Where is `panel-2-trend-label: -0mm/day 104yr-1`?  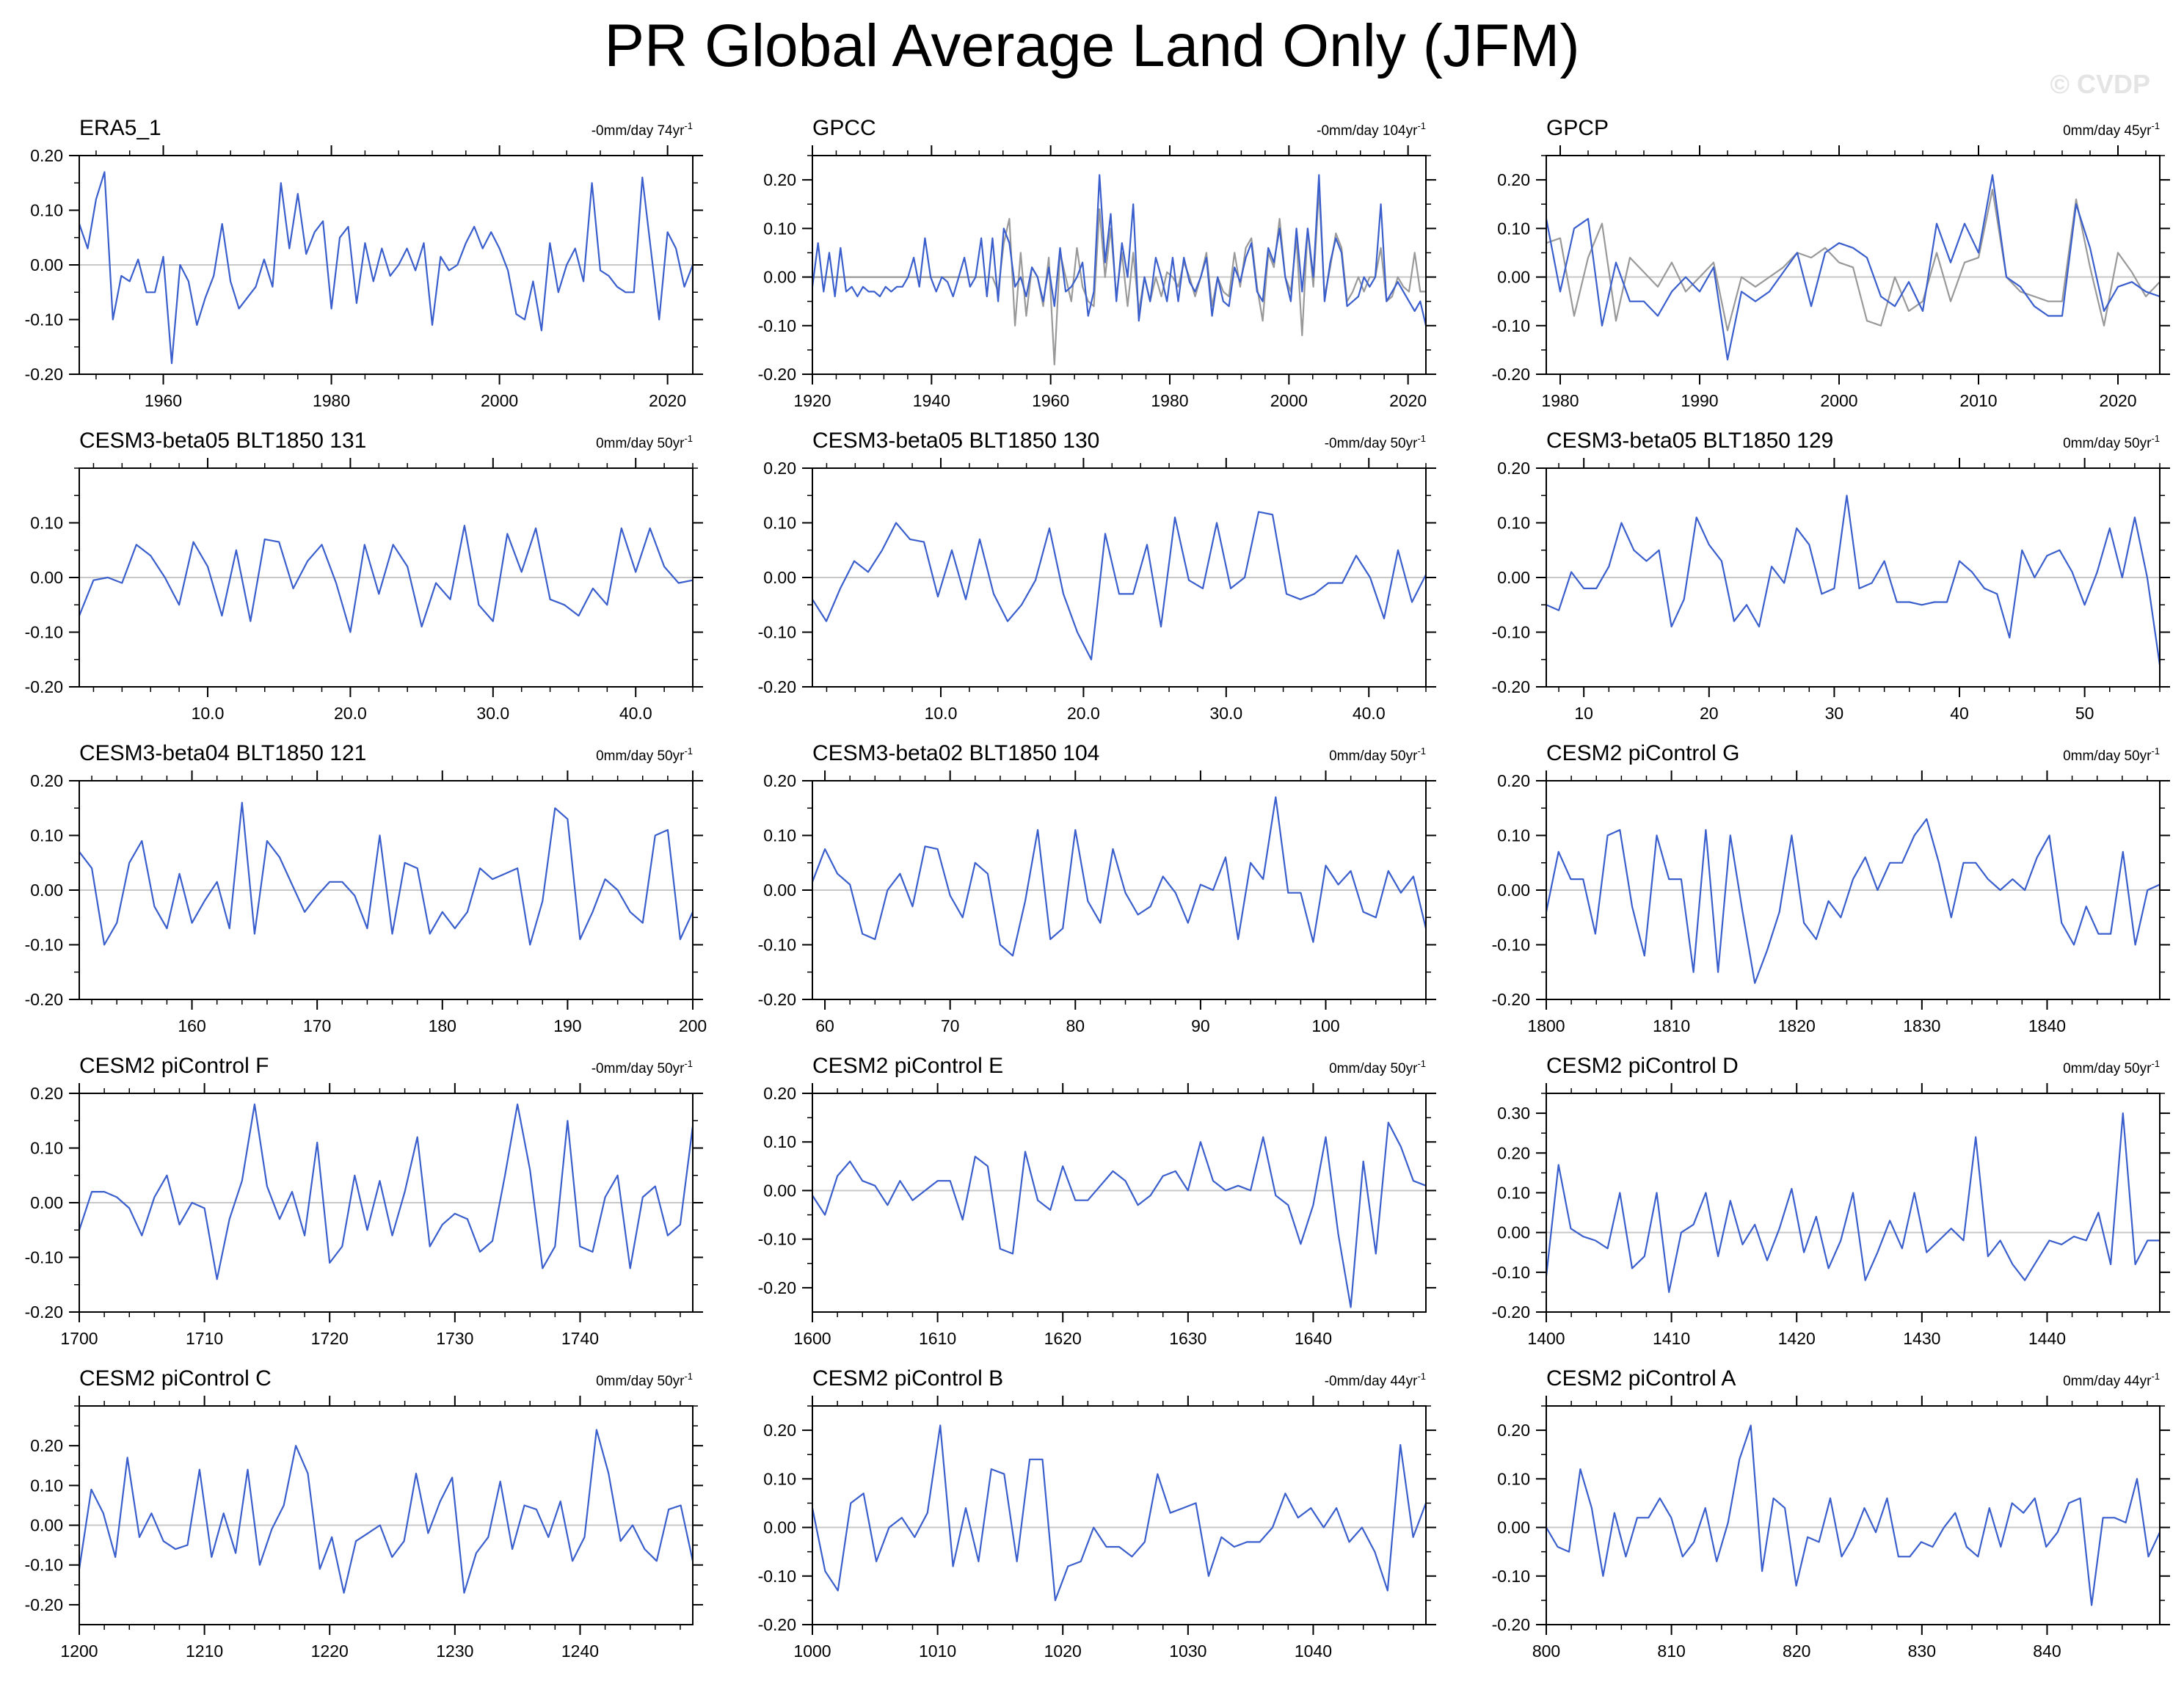
panel-2-trend-label: -0mm/day 104yr-1 is located at coordinates (1371, 129).